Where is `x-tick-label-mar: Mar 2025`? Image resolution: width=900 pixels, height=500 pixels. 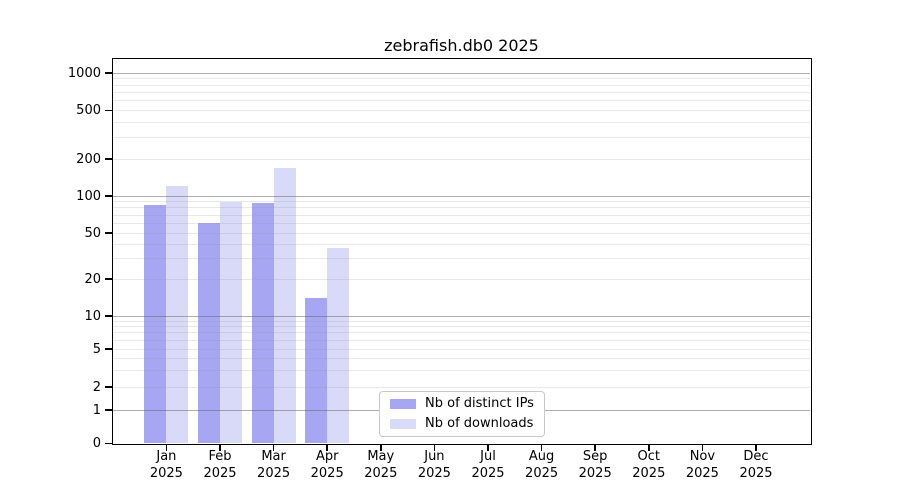
x-tick-label-mar: Mar 2025 is located at coordinates (274, 465).